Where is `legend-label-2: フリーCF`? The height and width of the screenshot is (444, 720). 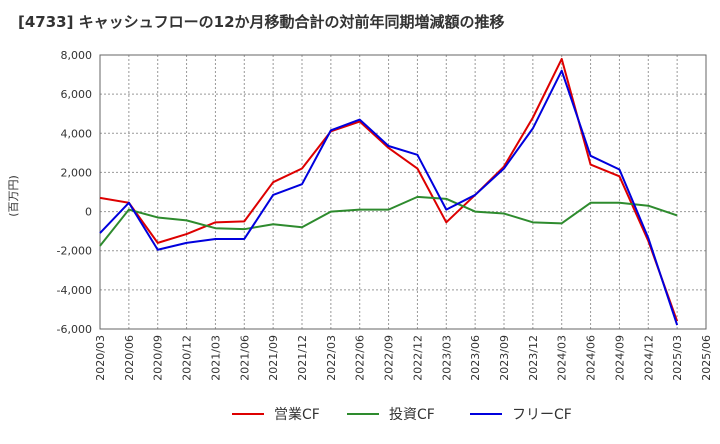
legend-label-2: フリーCF is located at coordinates (542, 415).